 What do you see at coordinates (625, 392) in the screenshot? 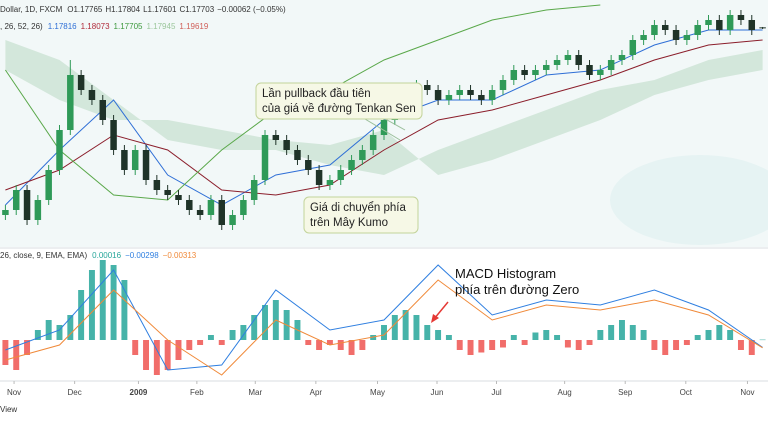
I see `x-tick-label: Sep` at bounding box center [625, 392].